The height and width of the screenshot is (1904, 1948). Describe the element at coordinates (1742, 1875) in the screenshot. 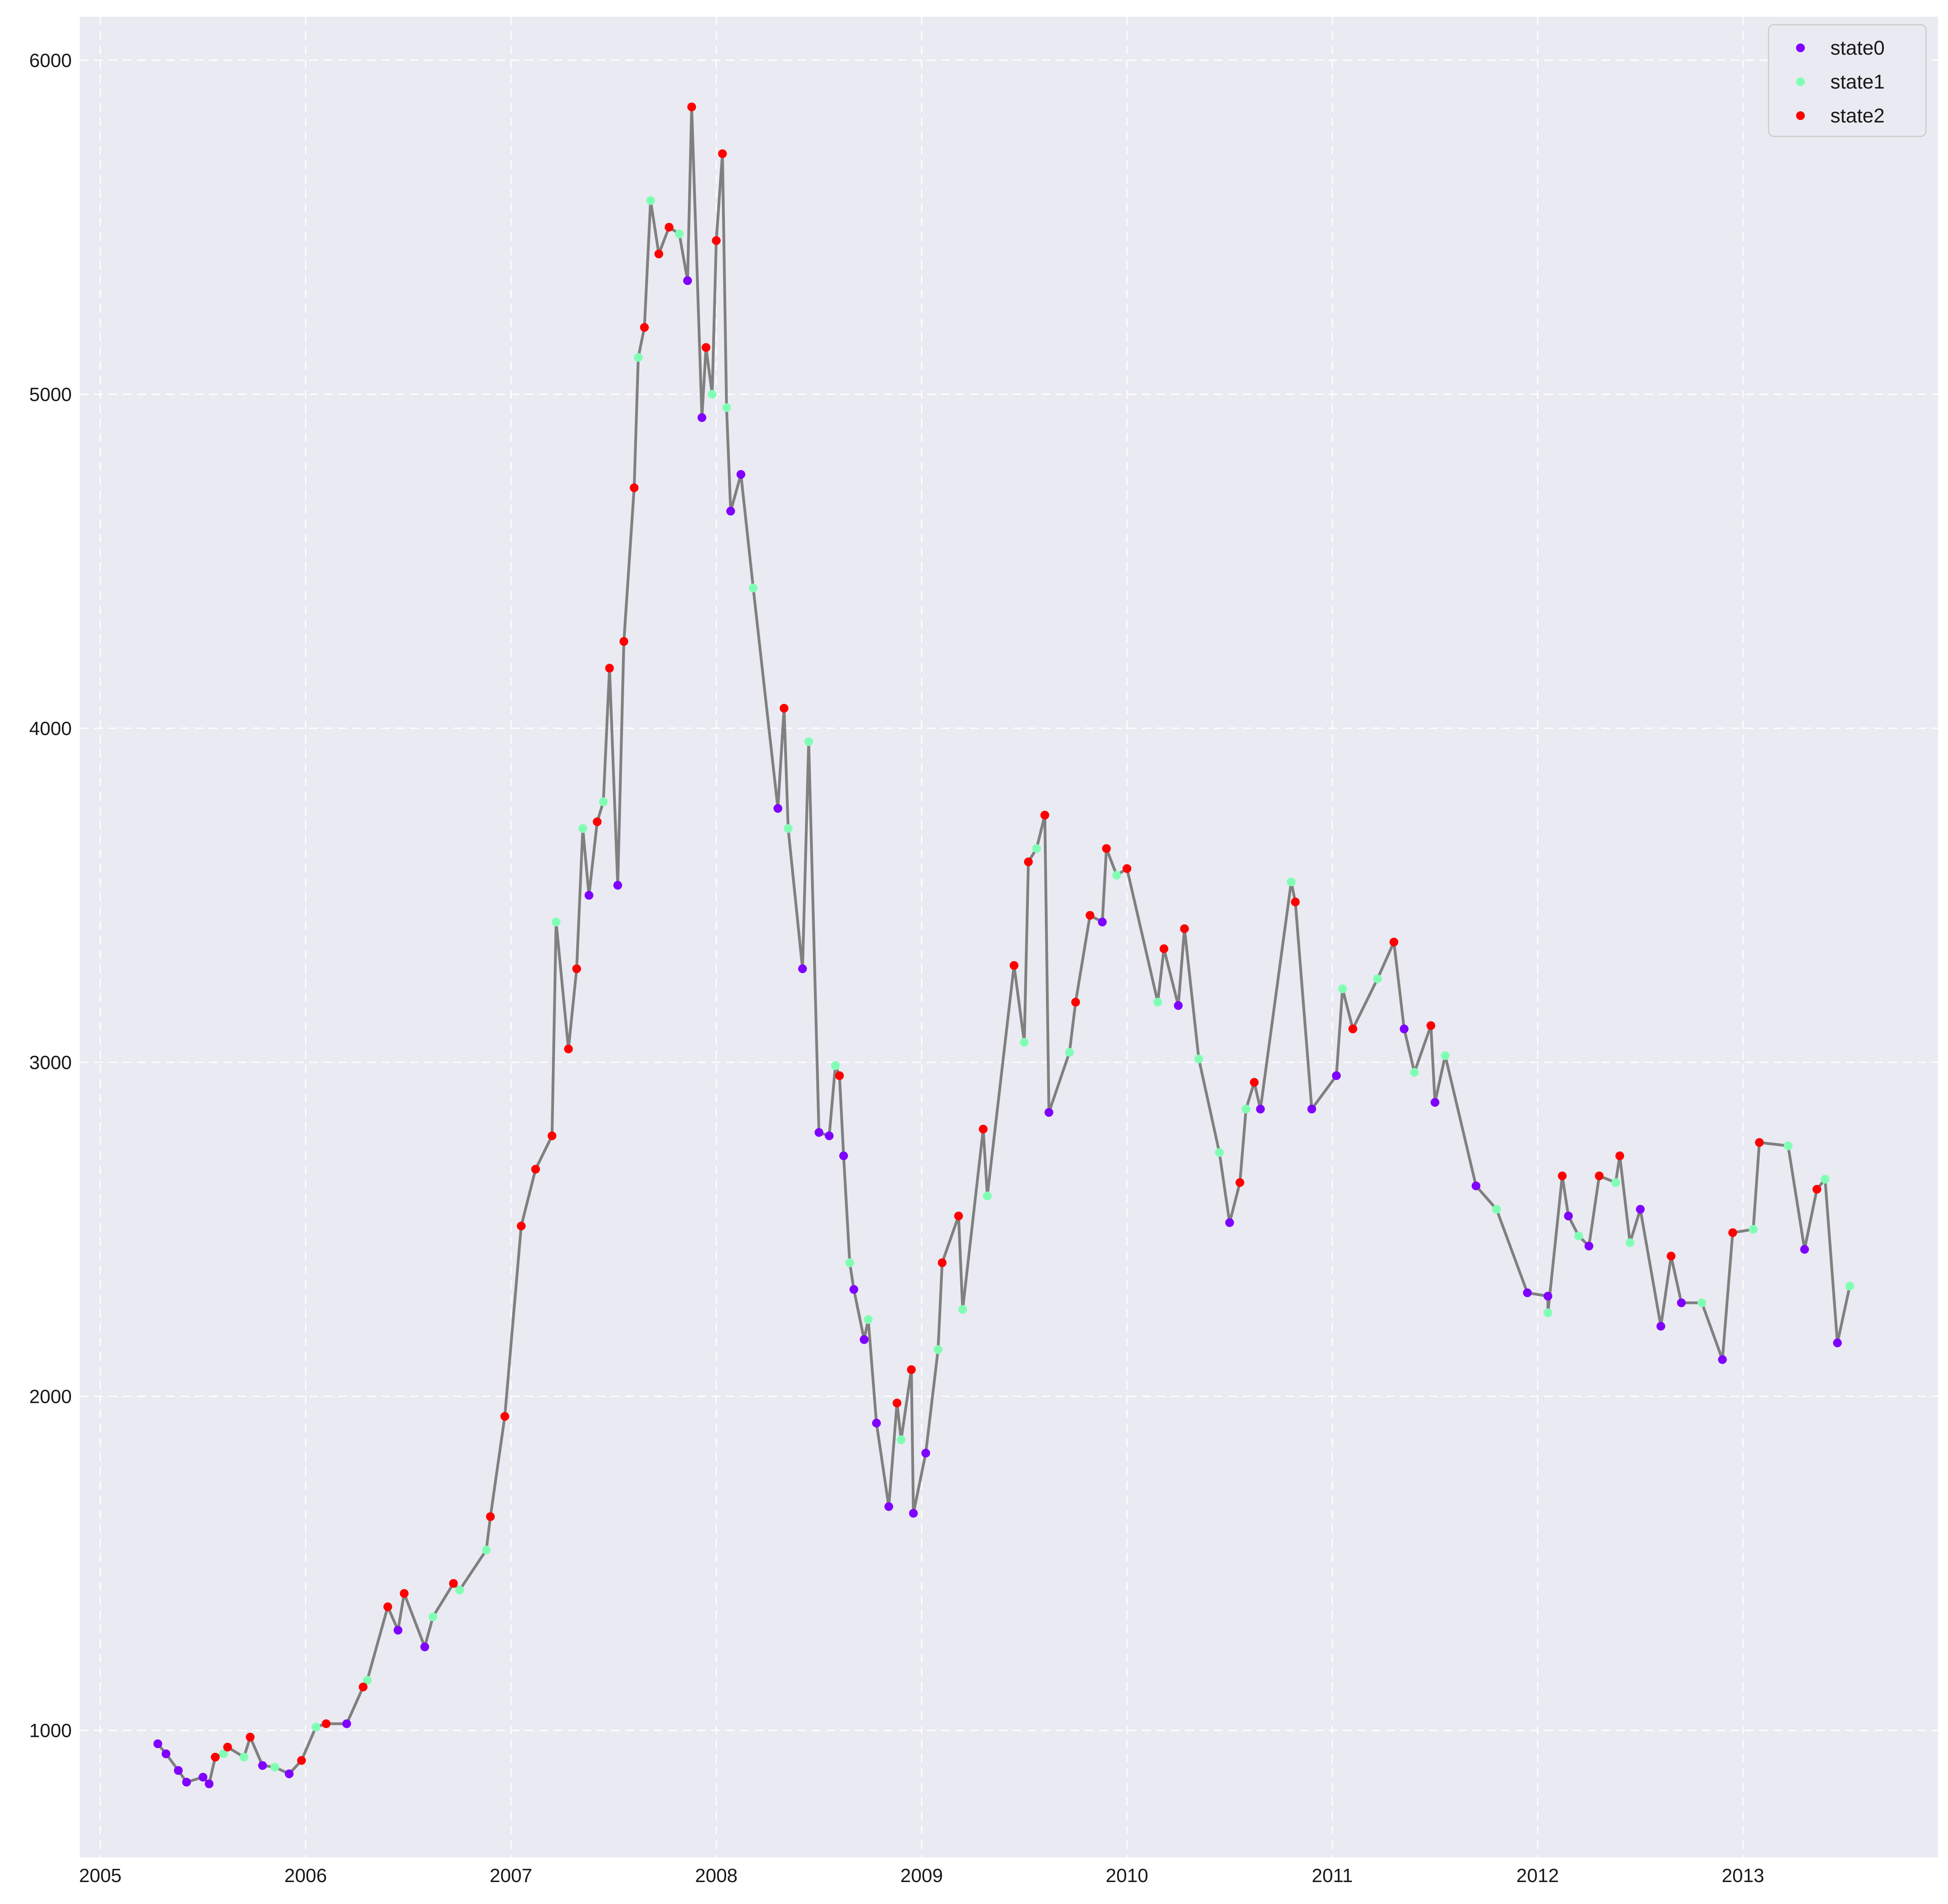

I see `x-tick-label: 2013` at that location.